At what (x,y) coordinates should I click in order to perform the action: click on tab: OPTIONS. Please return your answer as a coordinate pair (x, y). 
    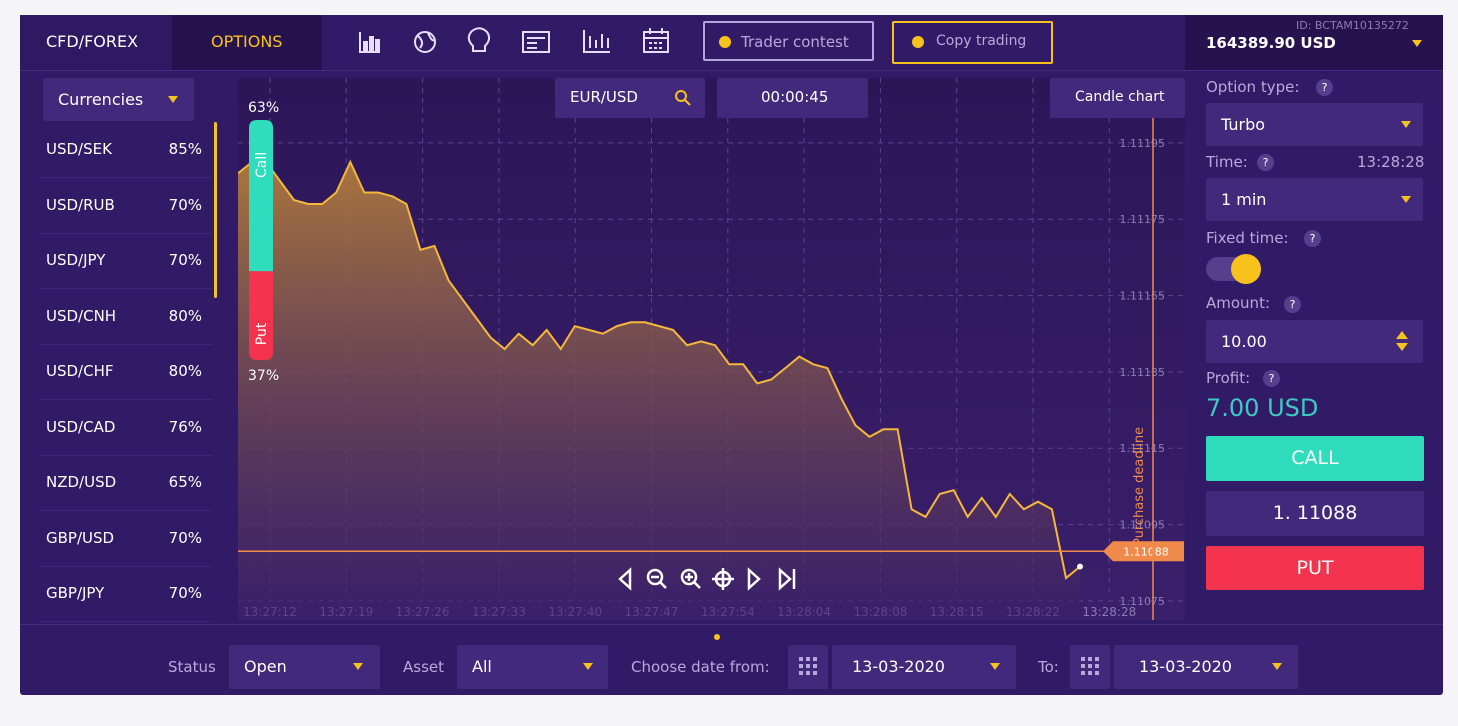
    Looking at the image, I should click on (247, 41).